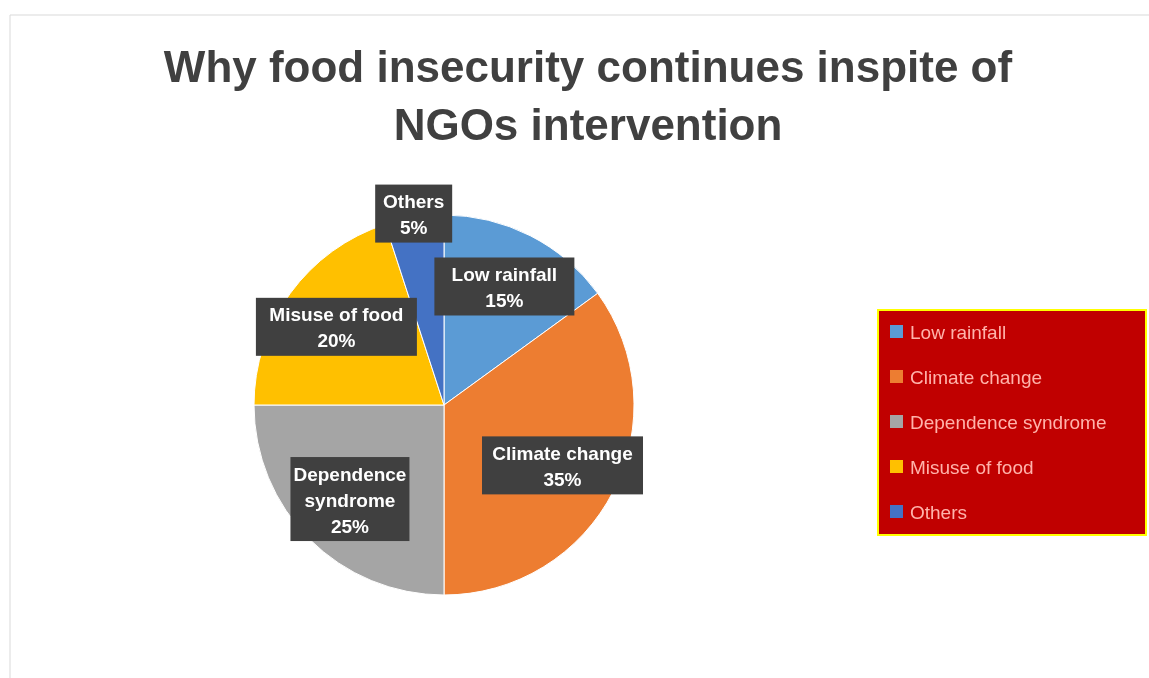  I want to click on data-label: 20%, so click(336, 341).